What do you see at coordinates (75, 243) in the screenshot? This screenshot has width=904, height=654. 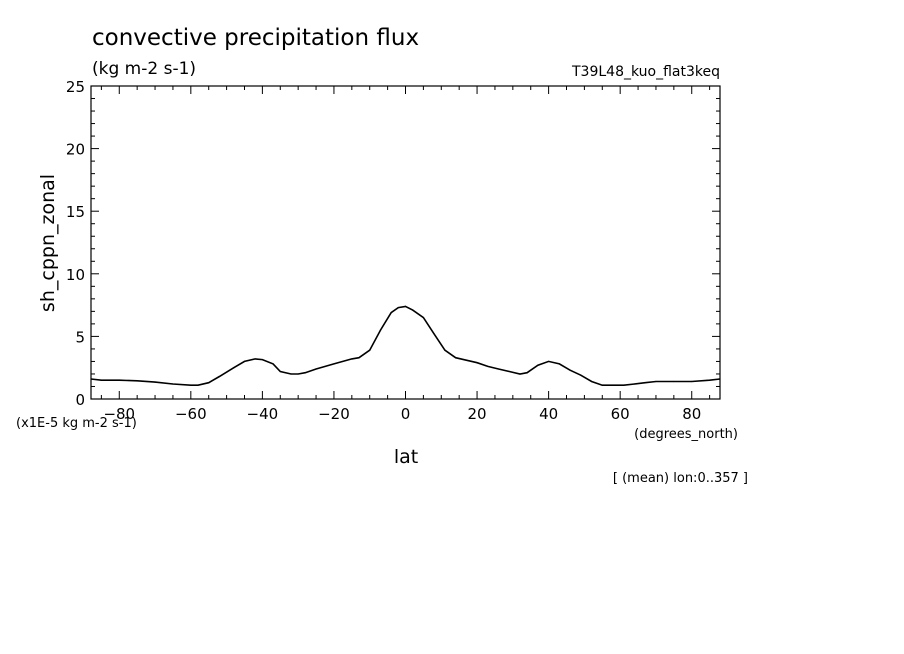 I see `y-tick-labels: 0 5 10 15 20 25` at bounding box center [75, 243].